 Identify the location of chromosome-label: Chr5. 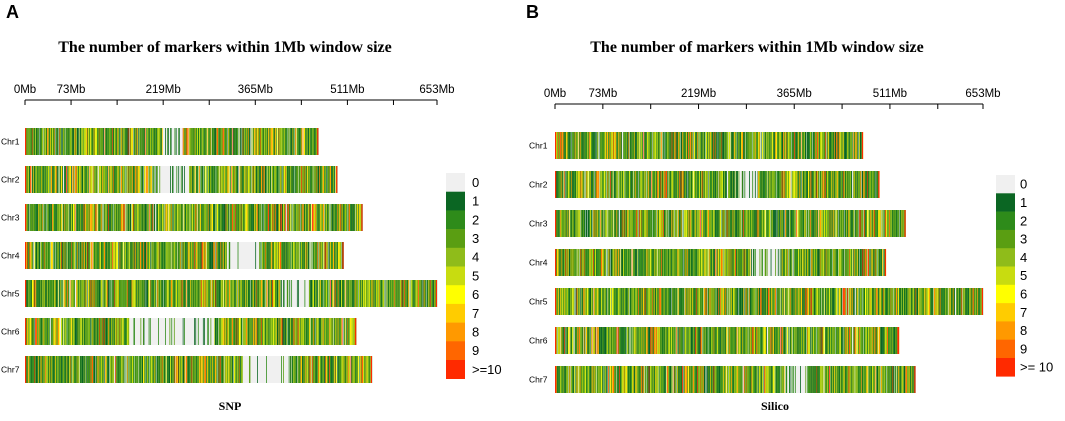
(10, 294).